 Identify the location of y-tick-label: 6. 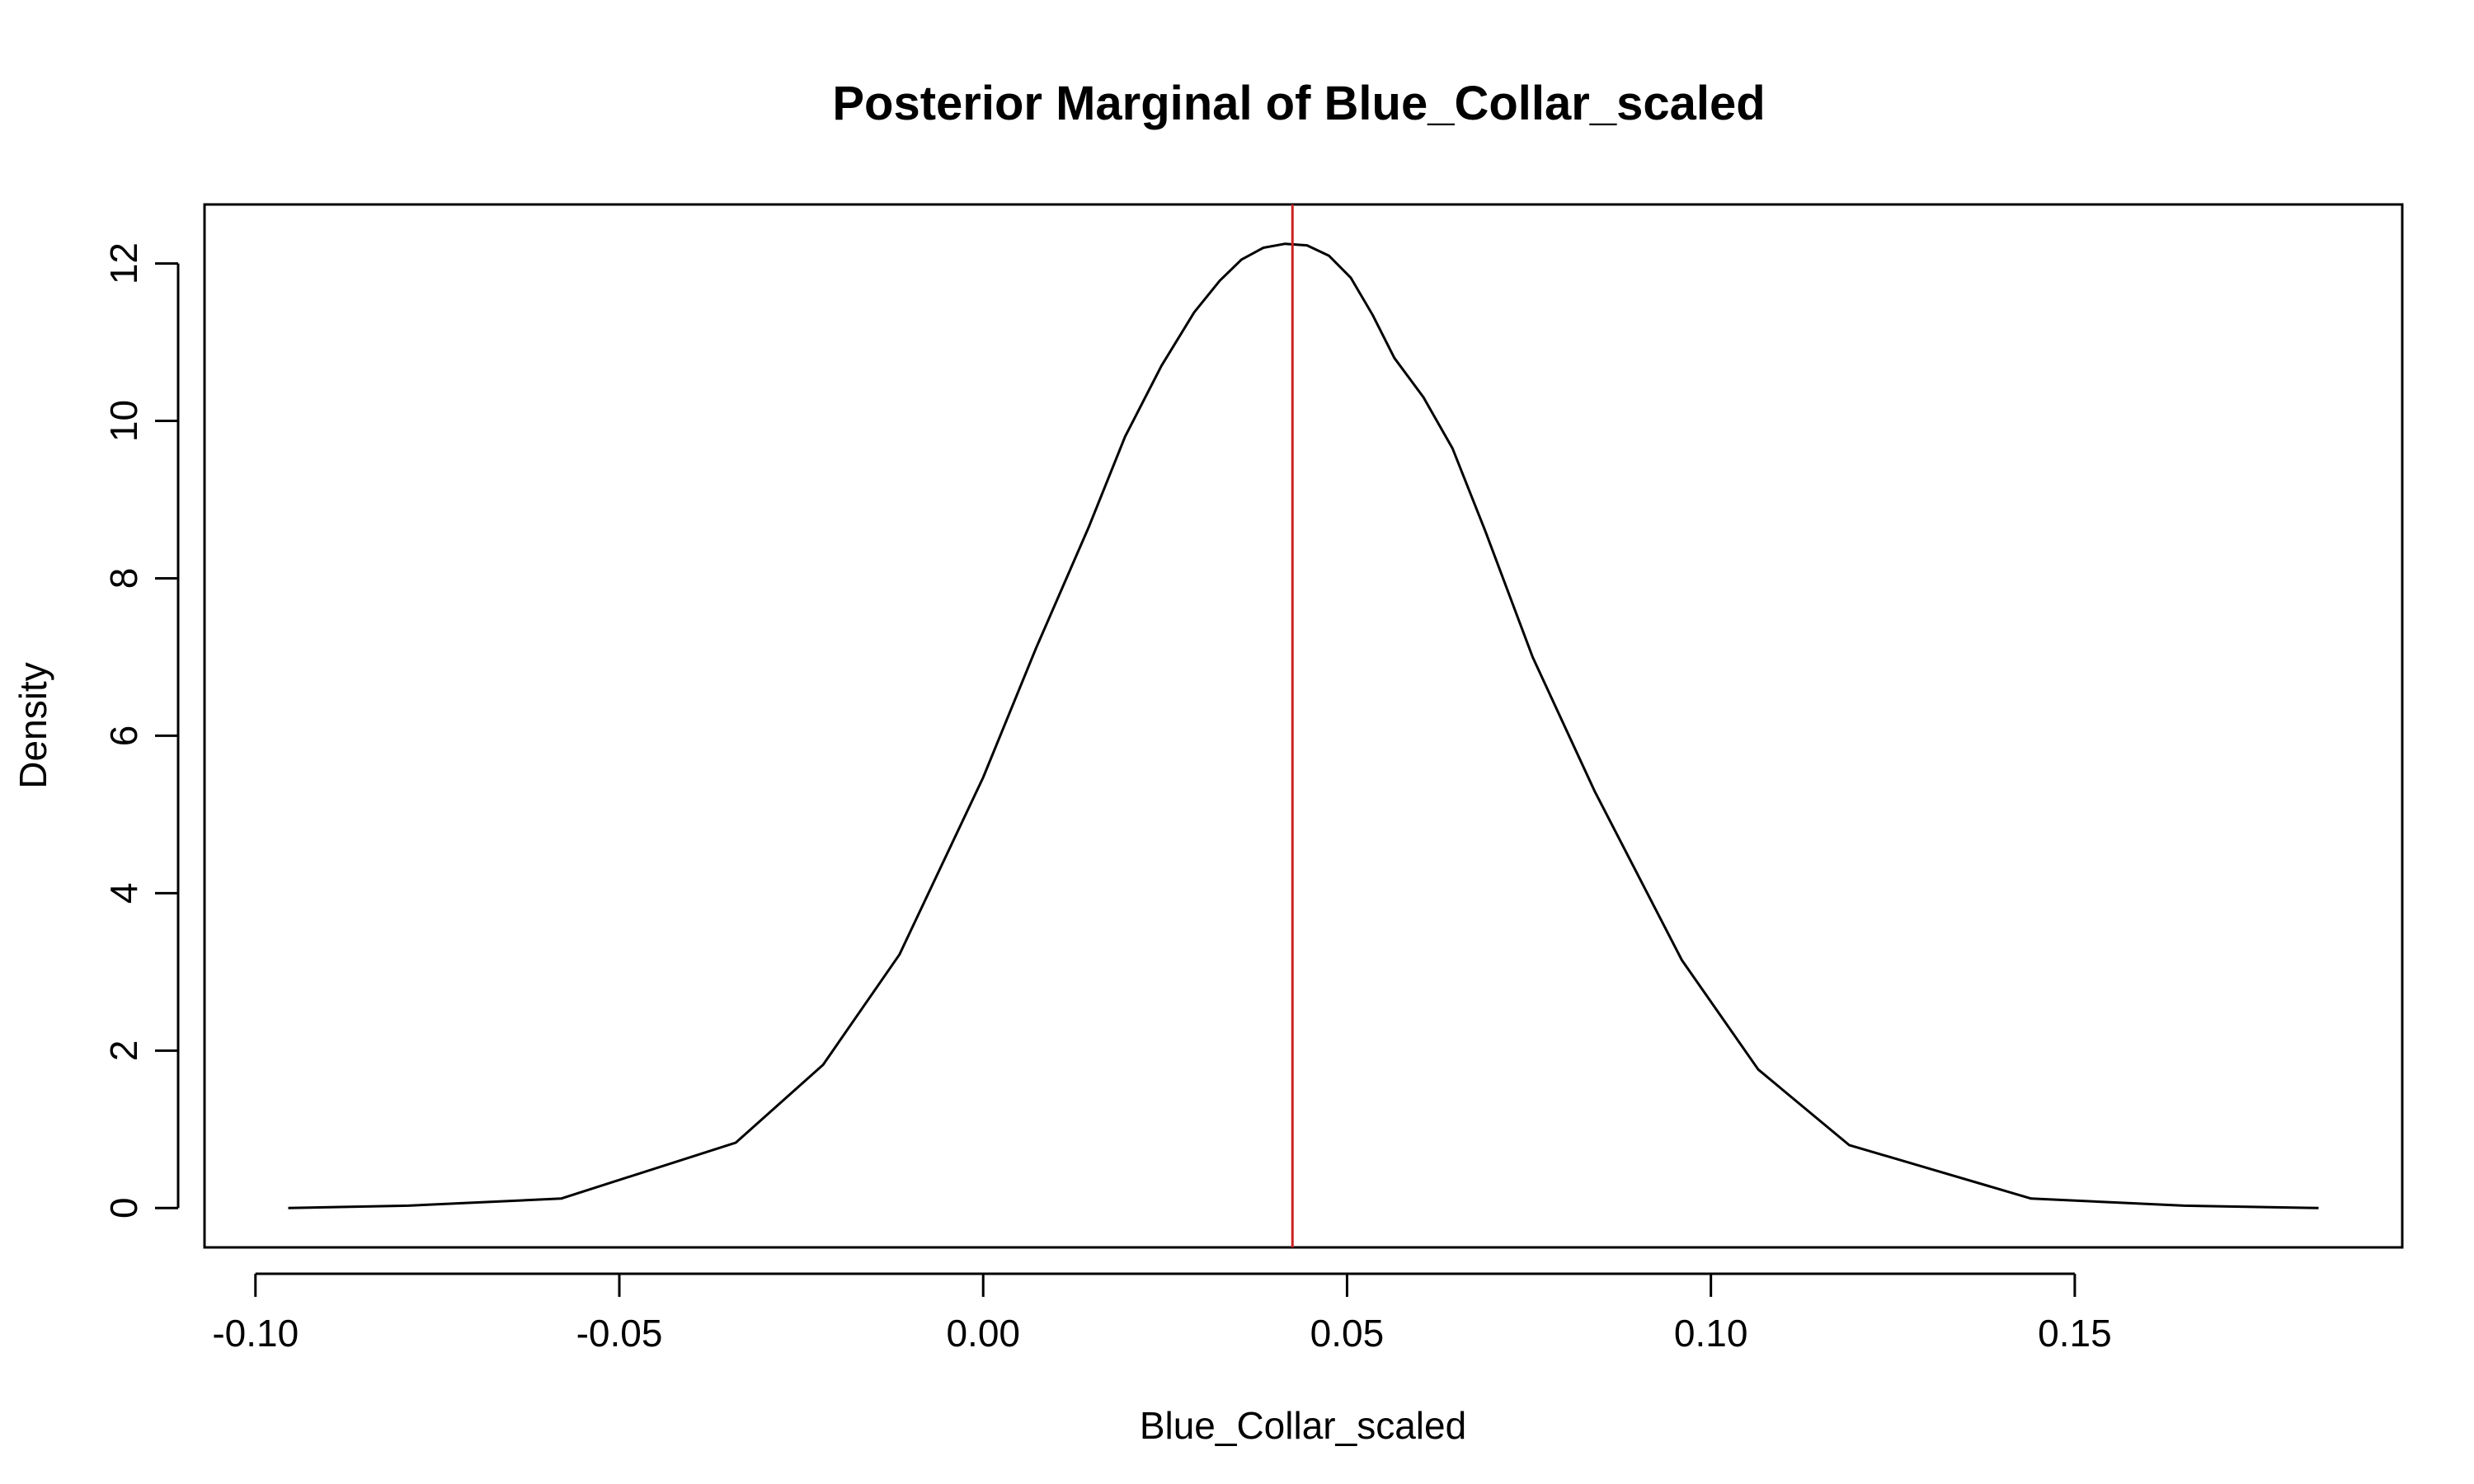
(123, 736).